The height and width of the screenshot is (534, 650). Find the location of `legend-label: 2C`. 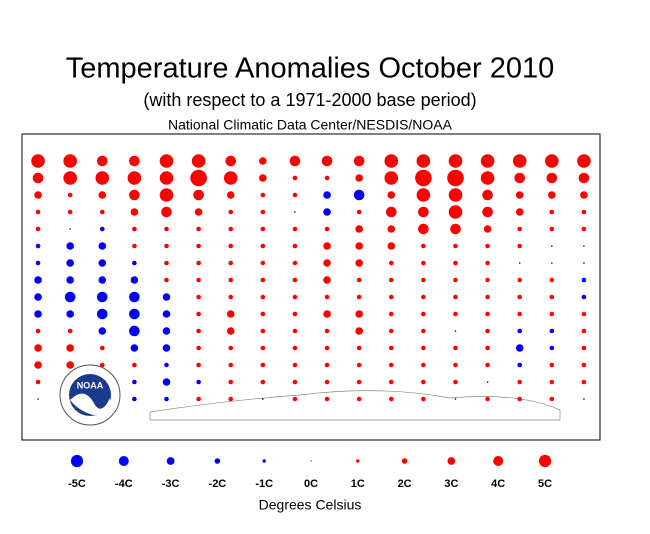

legend-label: 2C is located at coordinates (405, 484).